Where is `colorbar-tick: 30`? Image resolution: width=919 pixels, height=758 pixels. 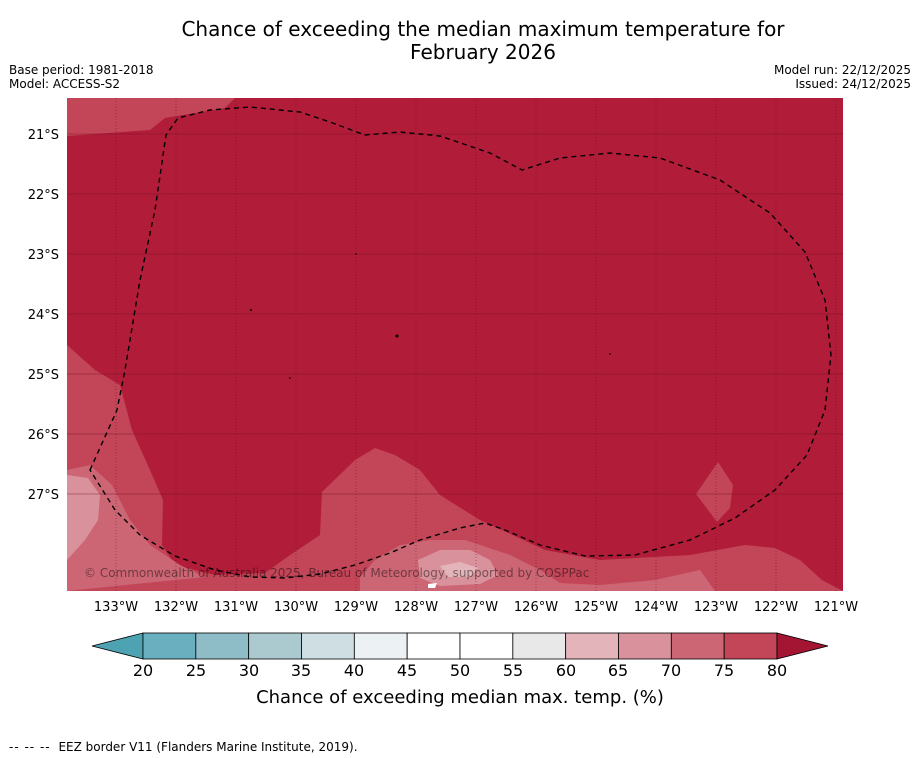
colorbar-tick: 30 is located at coordinates (249, 670).